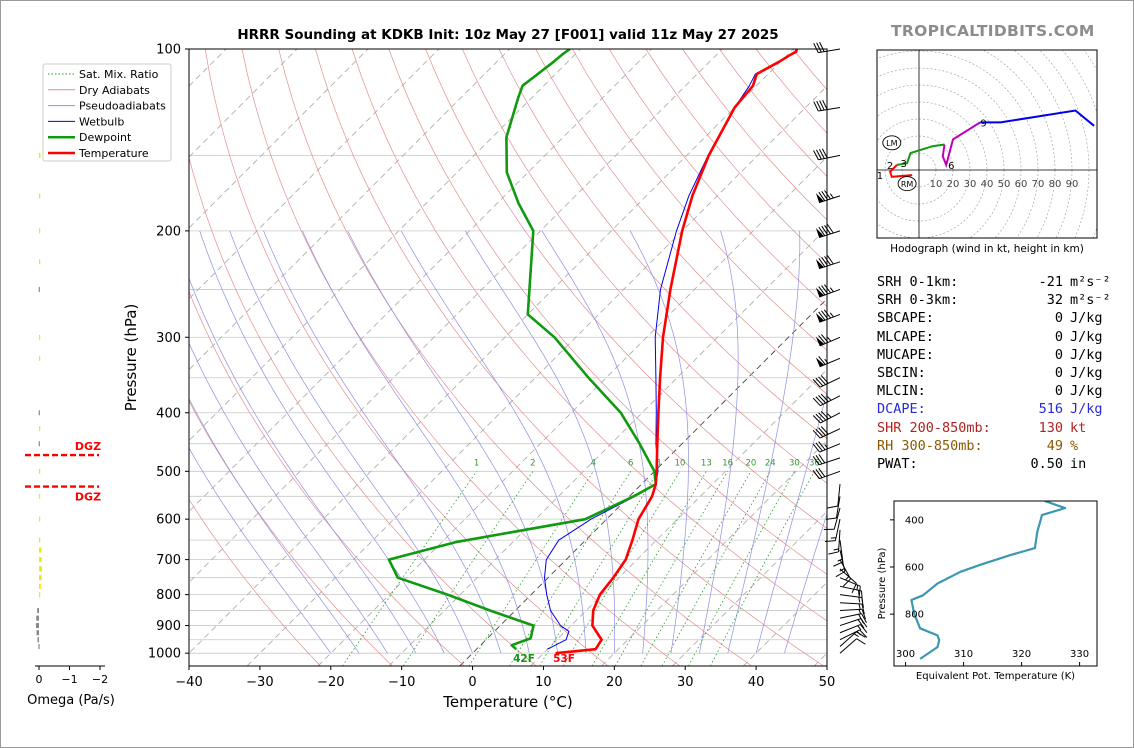 Image resolution: width=1134 pixels, height=748 pixels. What do you see at coordinates (69, 679) in the screenshot?
I see `omega-tick-label: −1` at bounding box center [69, 679].